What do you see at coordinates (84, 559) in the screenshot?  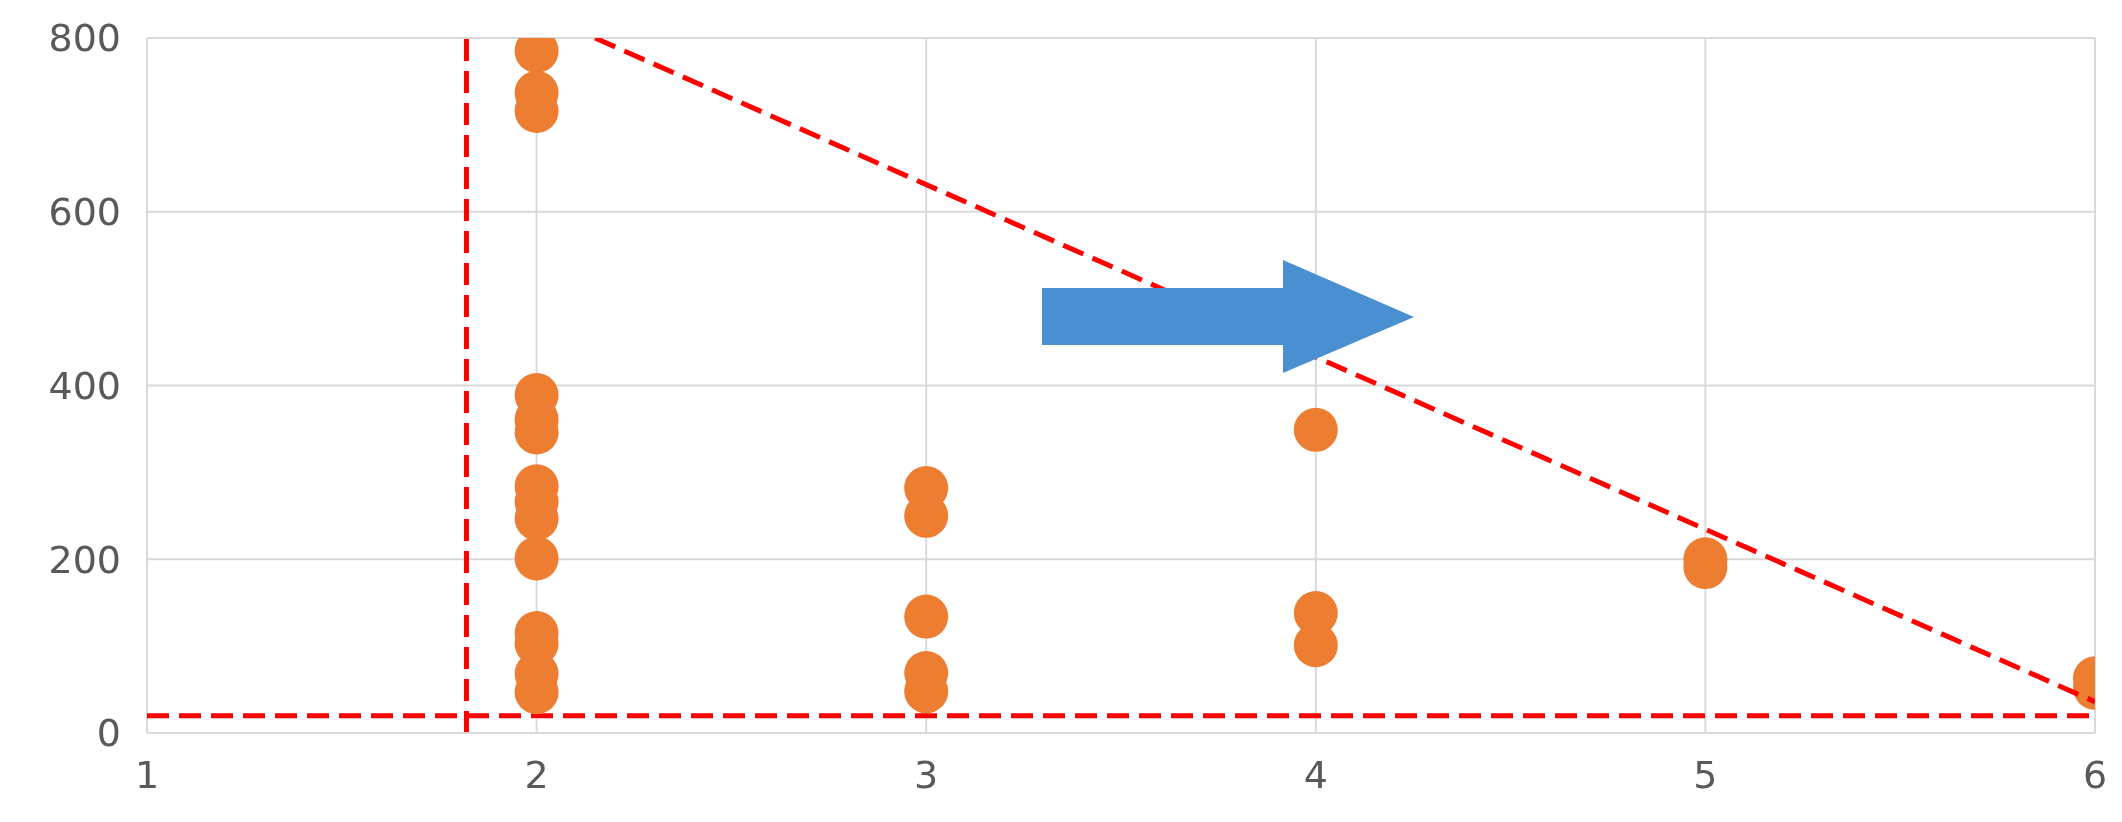 I see `y-tick-label: 200` at bounding box center [84, 559].